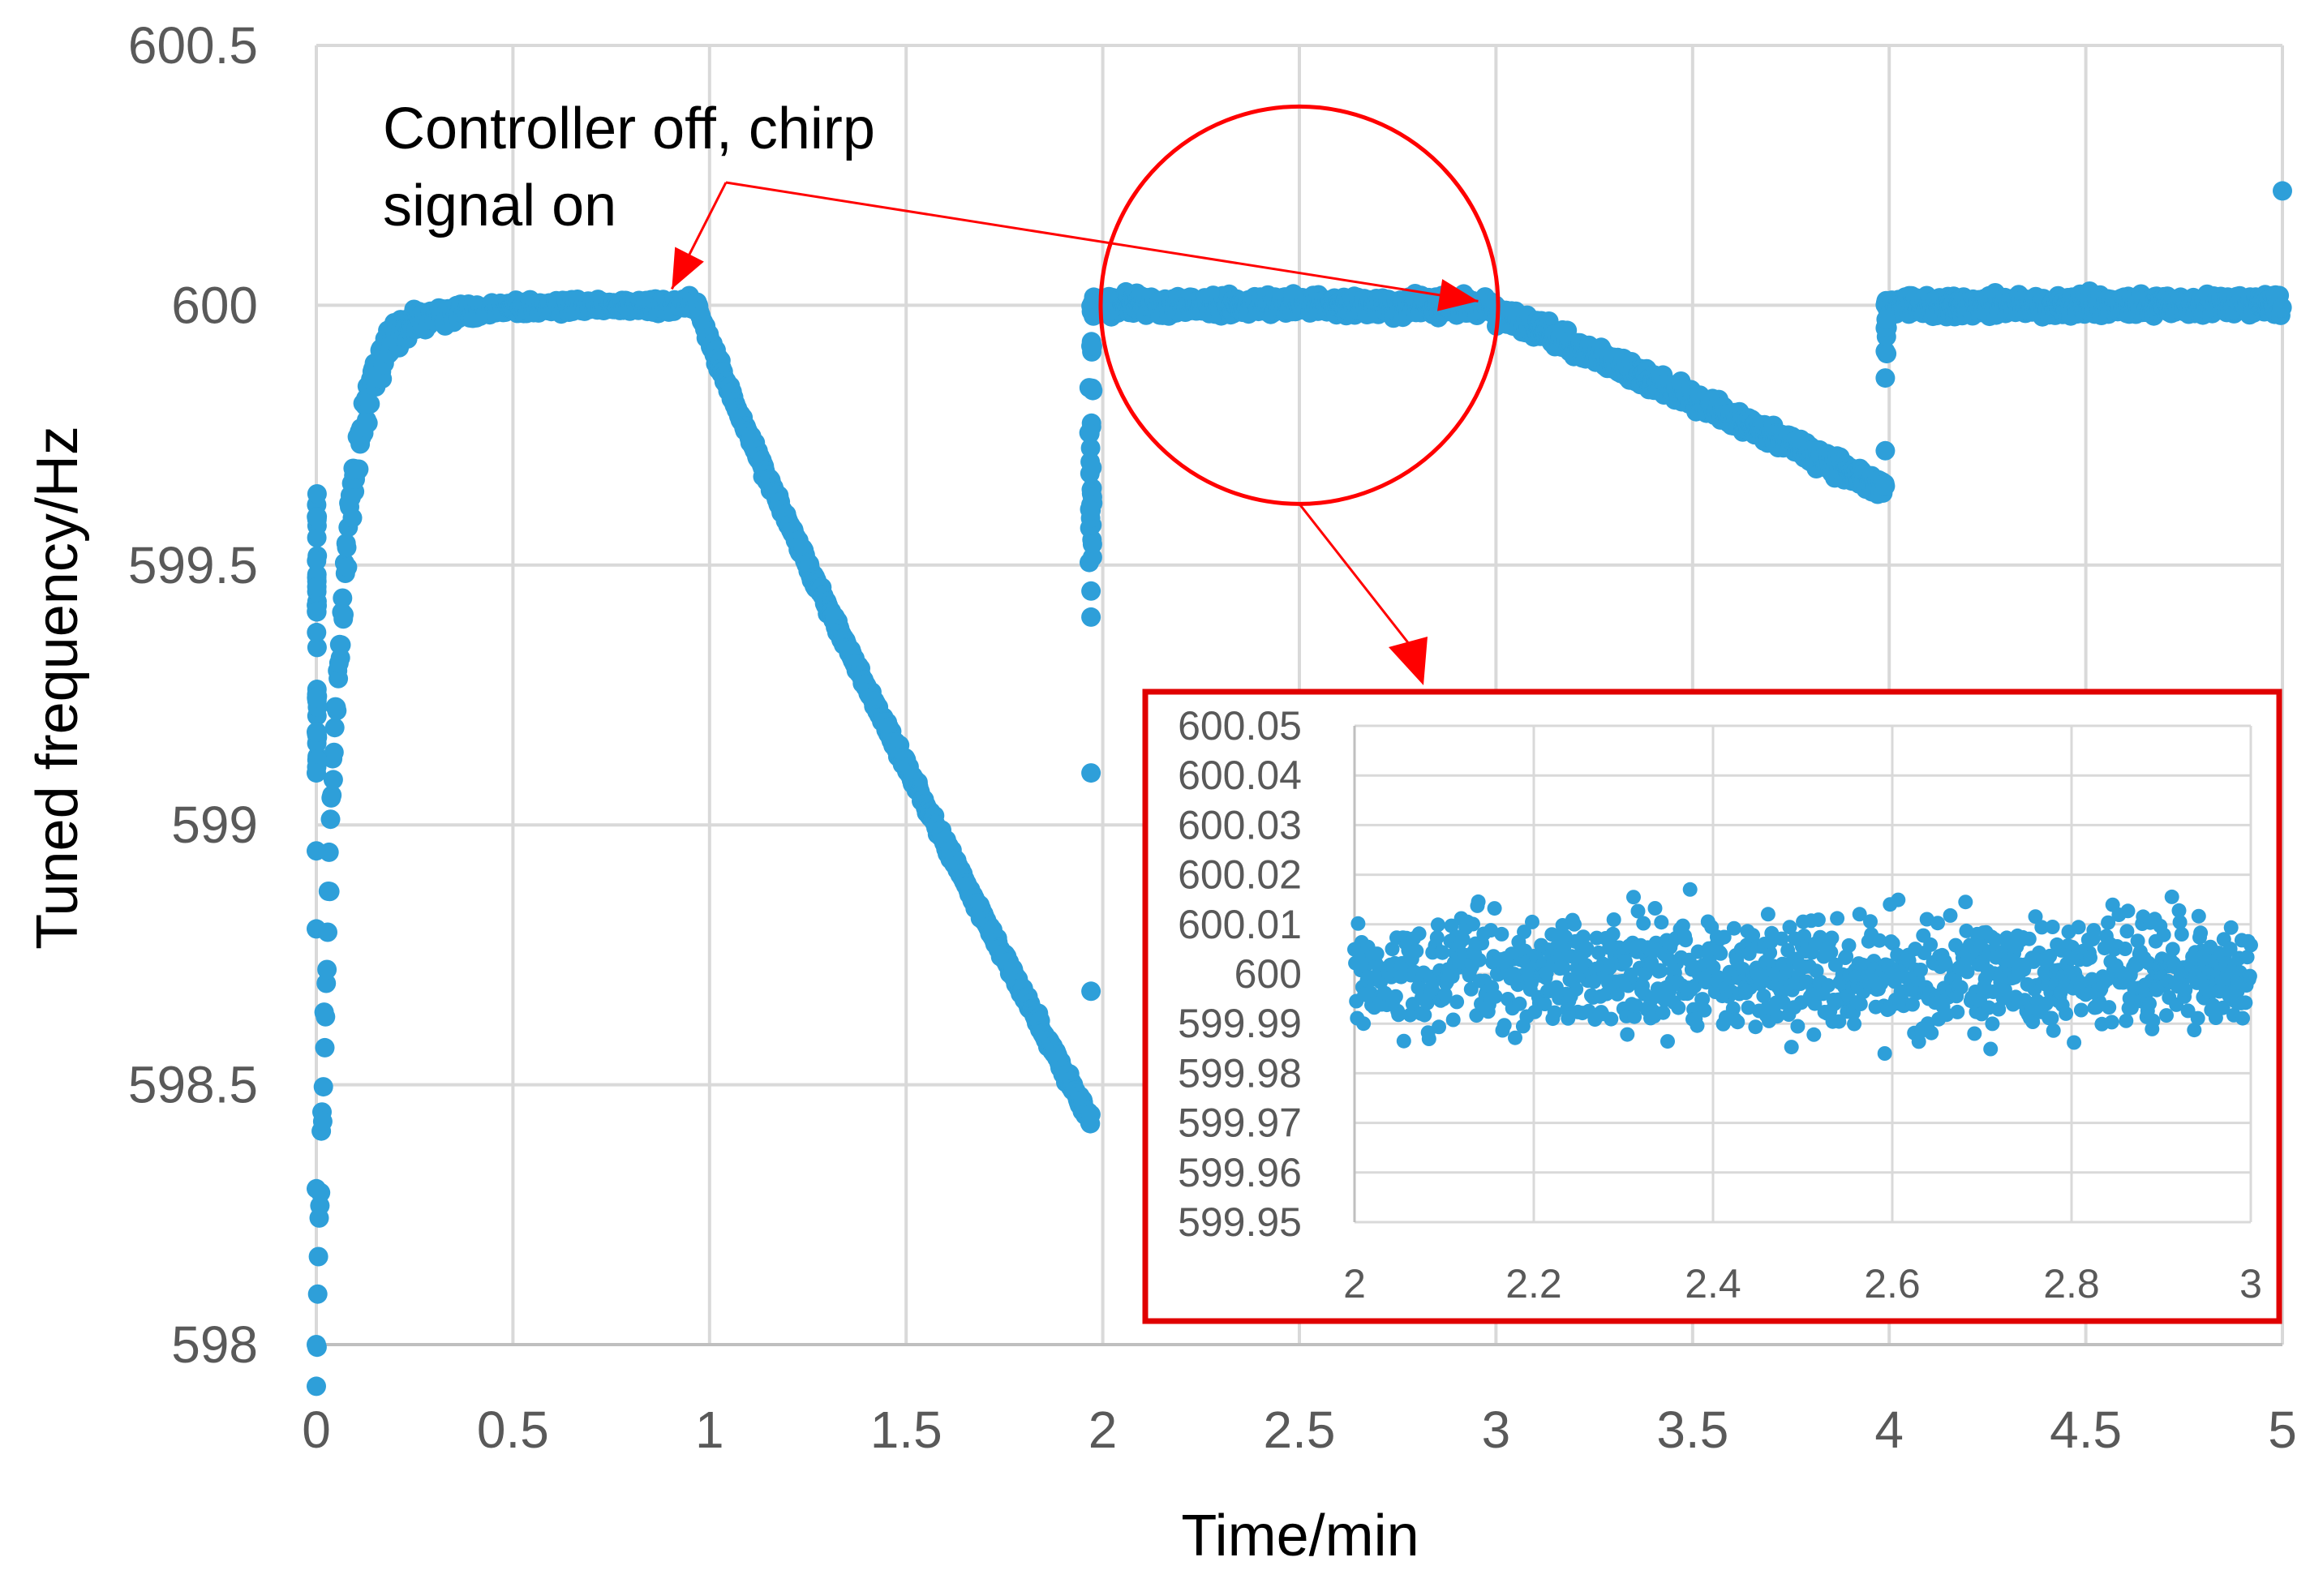  Describe the element at coordinates (1240, 1024) in the screenshot. I see `inset-y-tick-label: 599.99` at that location.